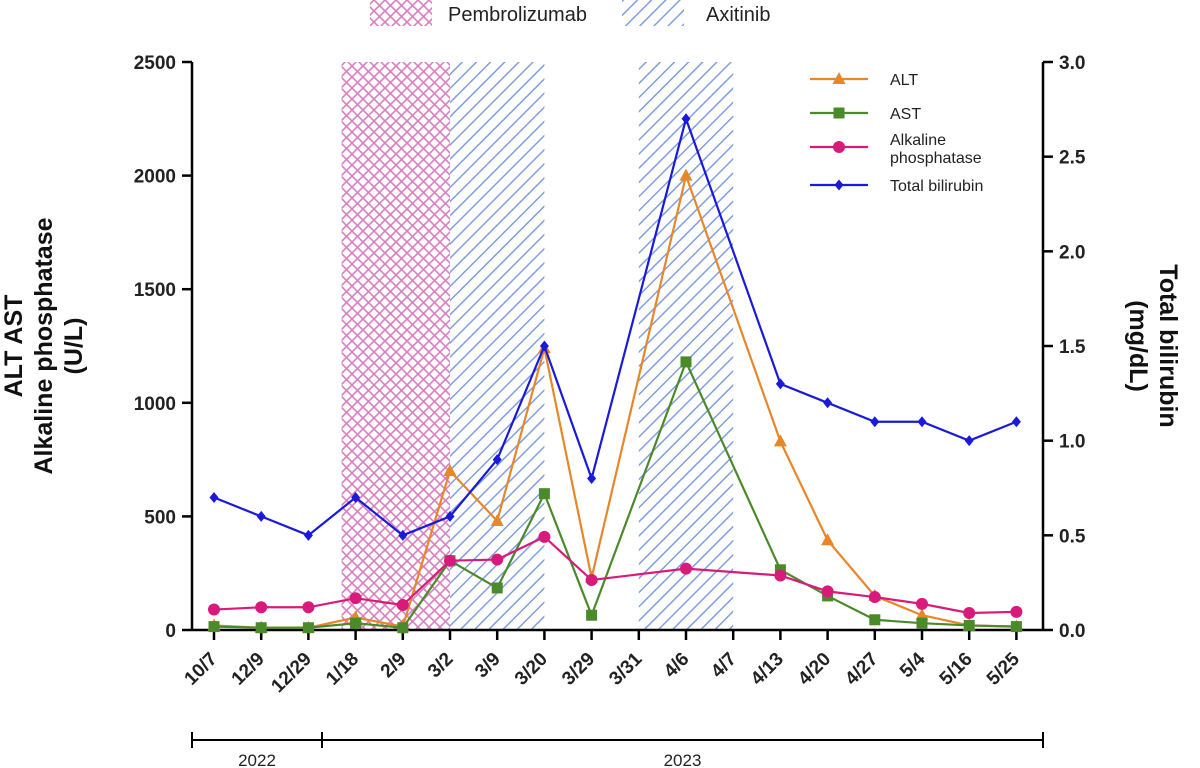  Describe the element at coordinates (1168, 345) in the screenshot. I see `y-right-title-line1: Total bilirubin` at that location.